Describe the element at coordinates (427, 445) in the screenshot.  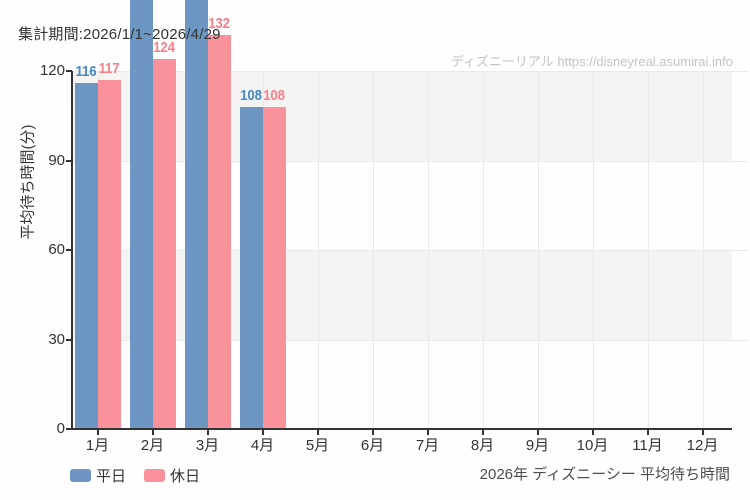
I see `x-tick-label-7: 7月` at that location.